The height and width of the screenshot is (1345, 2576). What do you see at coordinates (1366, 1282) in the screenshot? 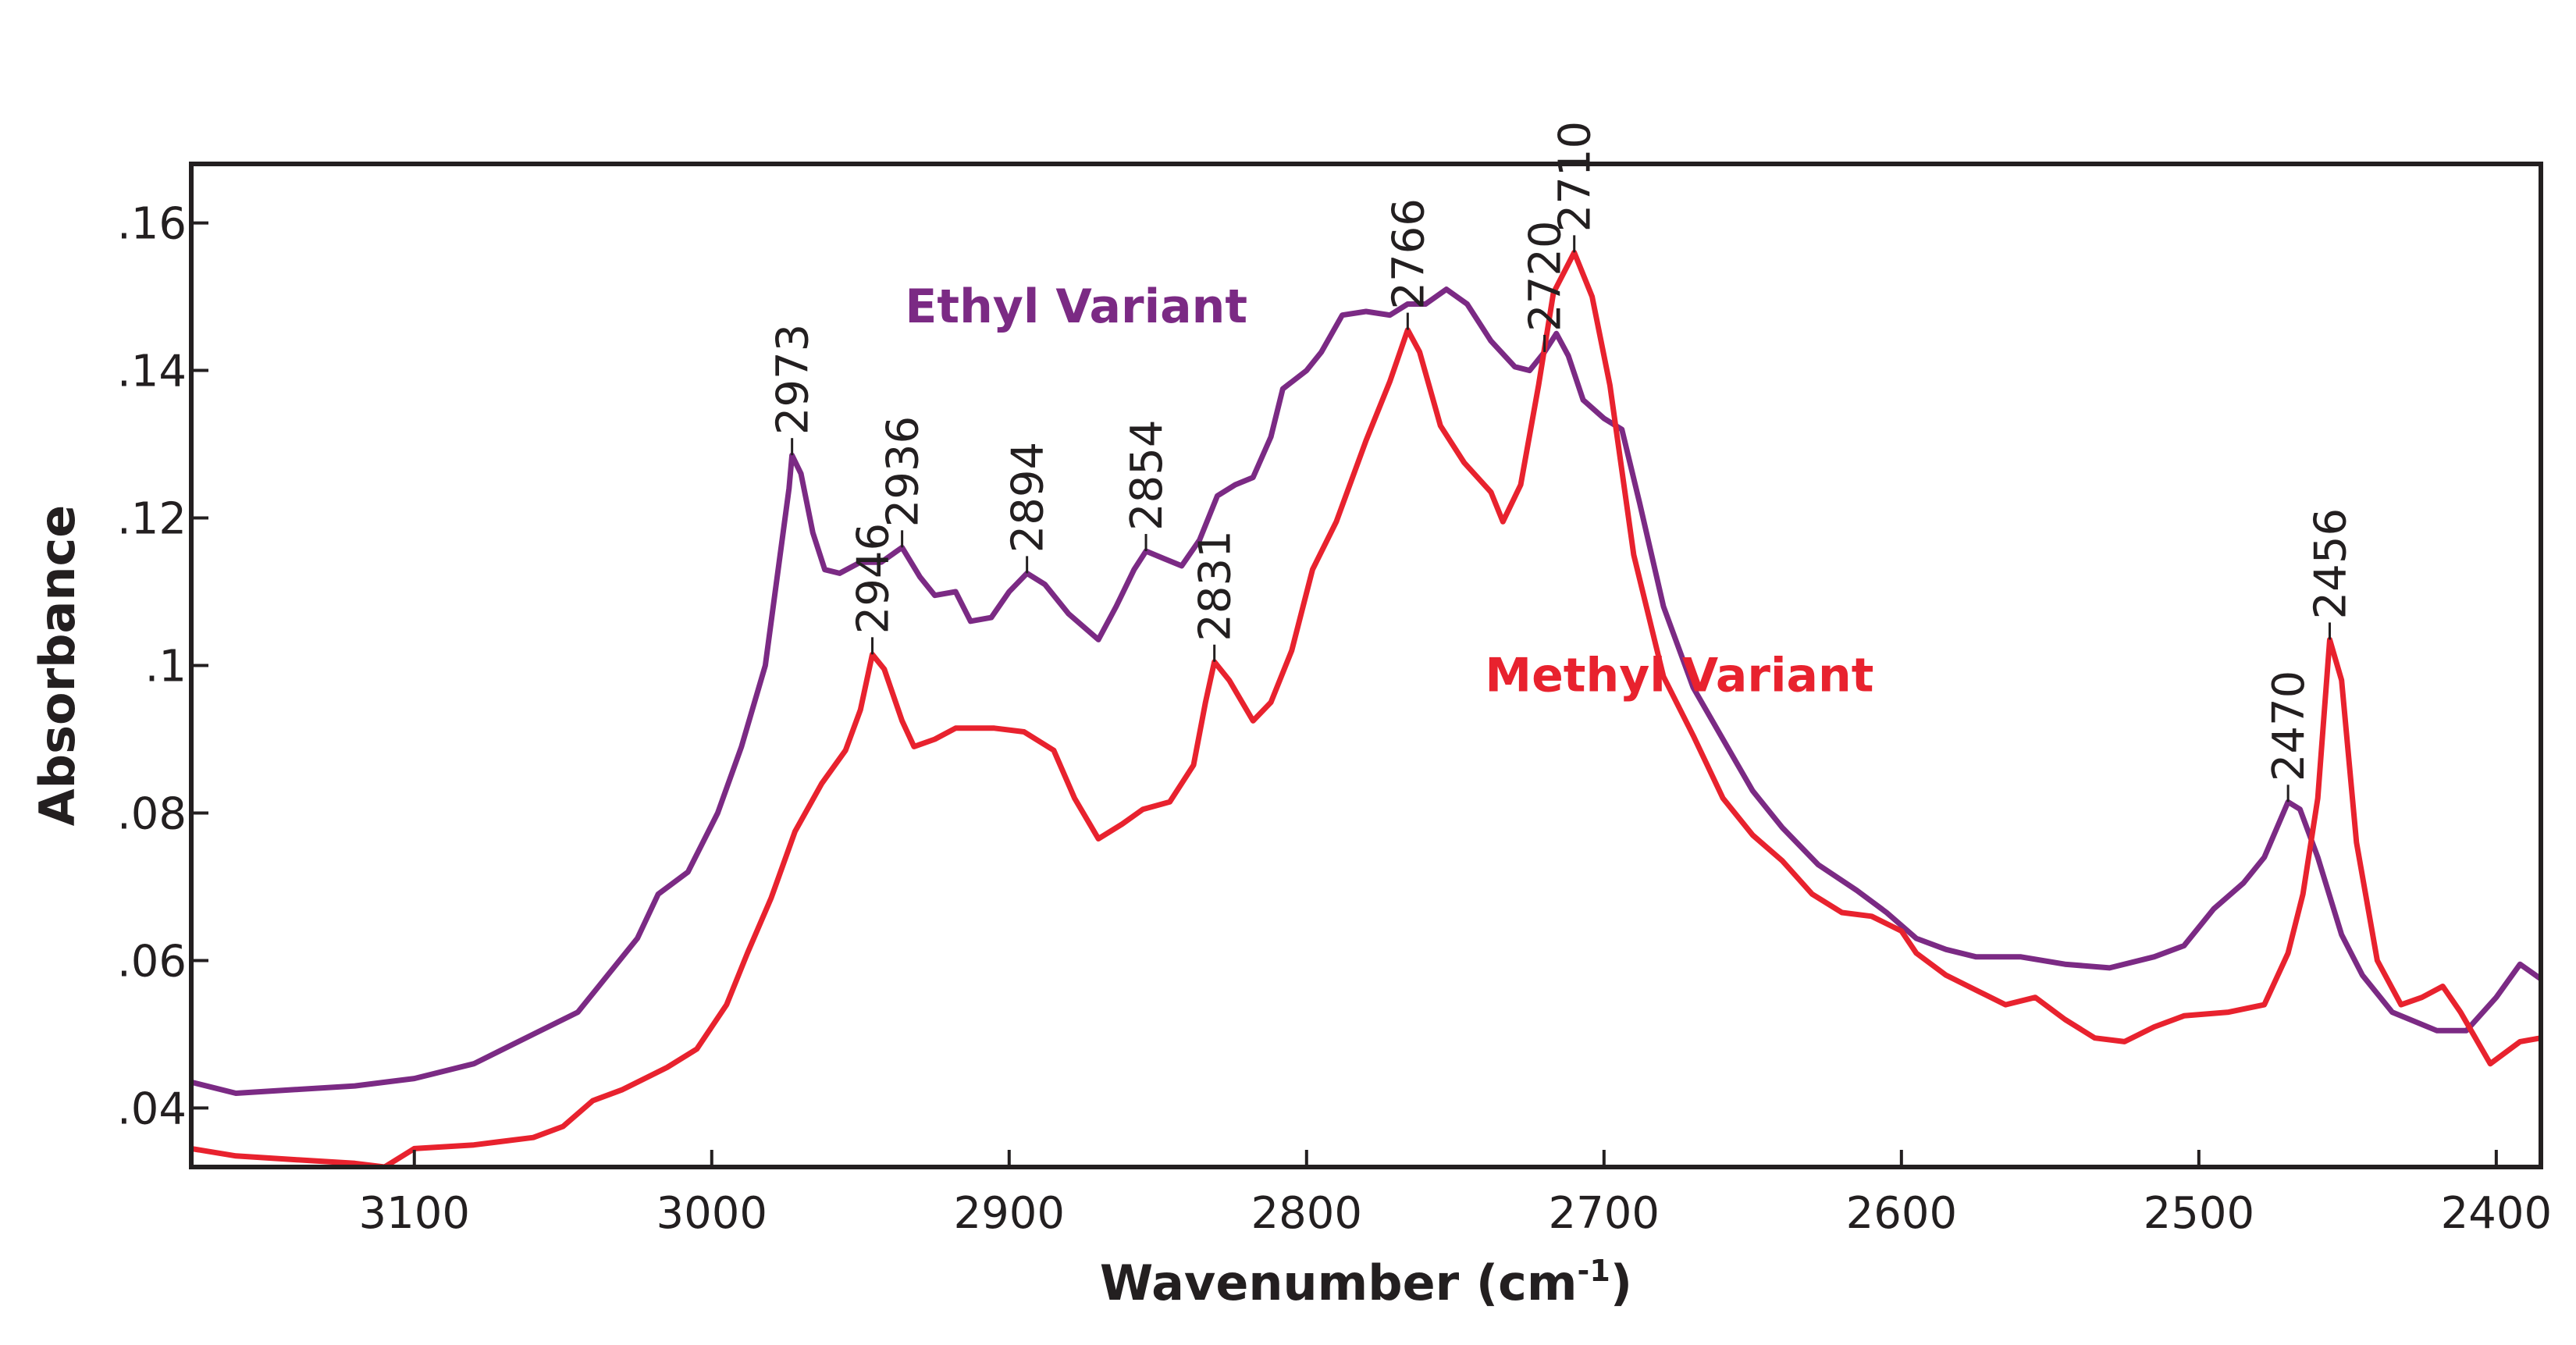
I see `x-axis-title: Wavenumber (cm-1)` at bounding box center [1366, 1282].